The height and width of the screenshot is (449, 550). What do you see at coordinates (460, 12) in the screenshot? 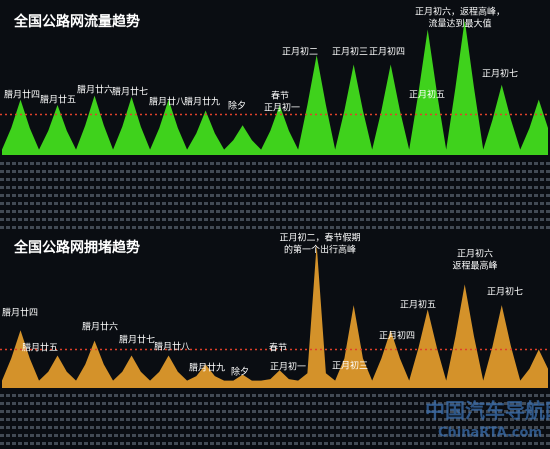
I see `annotation: 正月初六，返程高峰，` at bounding box center [460, 12].